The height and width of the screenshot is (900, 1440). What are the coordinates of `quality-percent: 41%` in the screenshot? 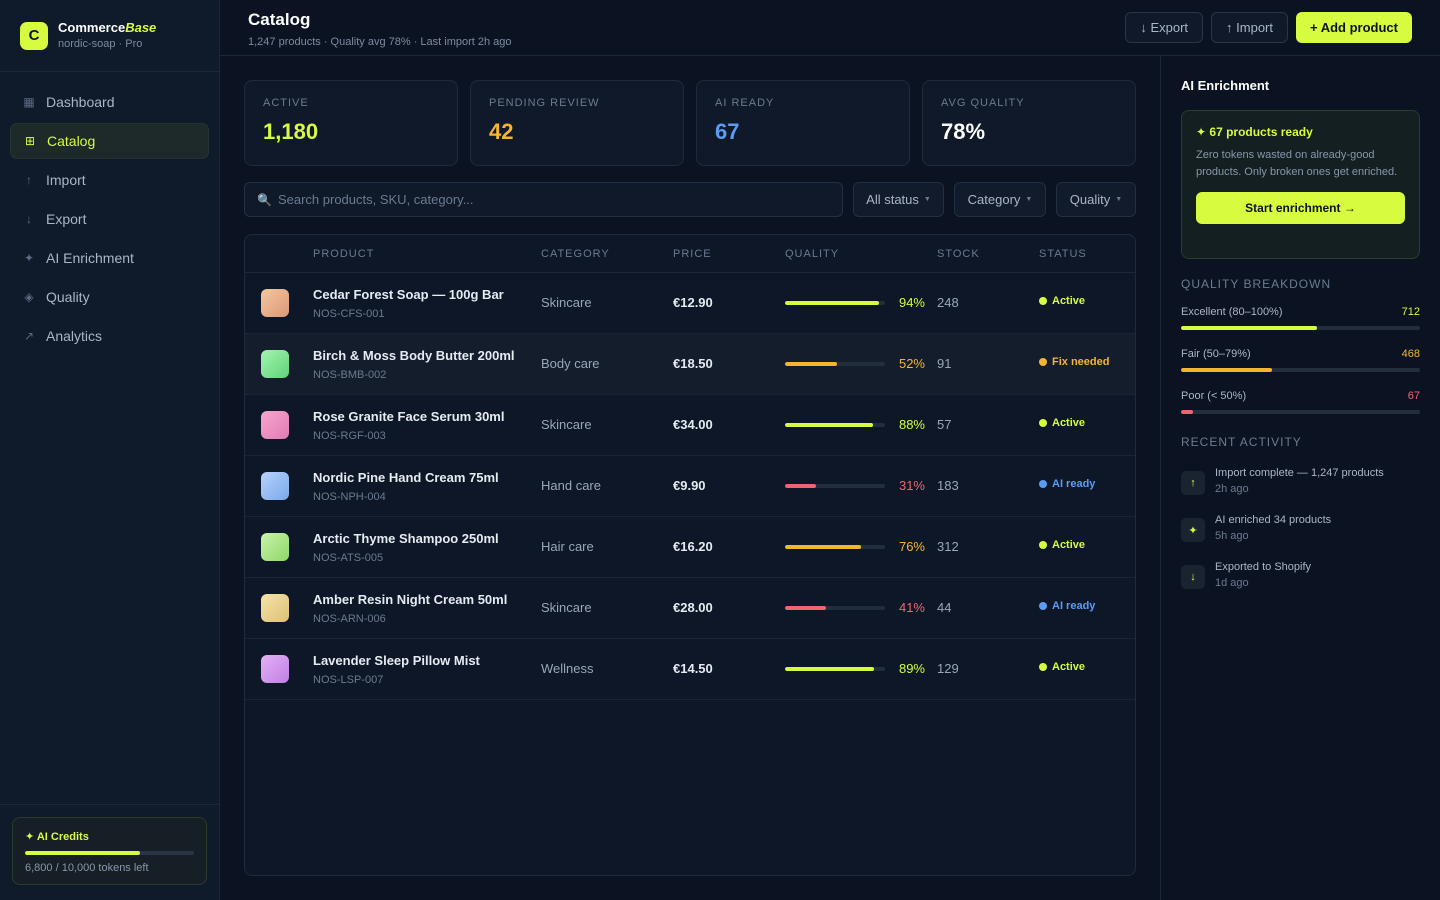 It's located at (911, 607).